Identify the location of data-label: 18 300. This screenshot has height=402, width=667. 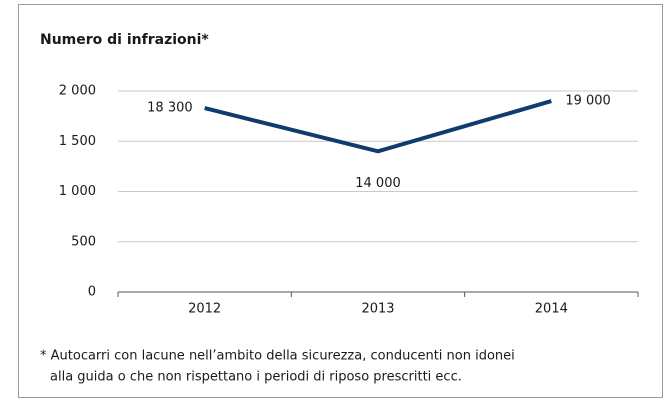
(170, 108).